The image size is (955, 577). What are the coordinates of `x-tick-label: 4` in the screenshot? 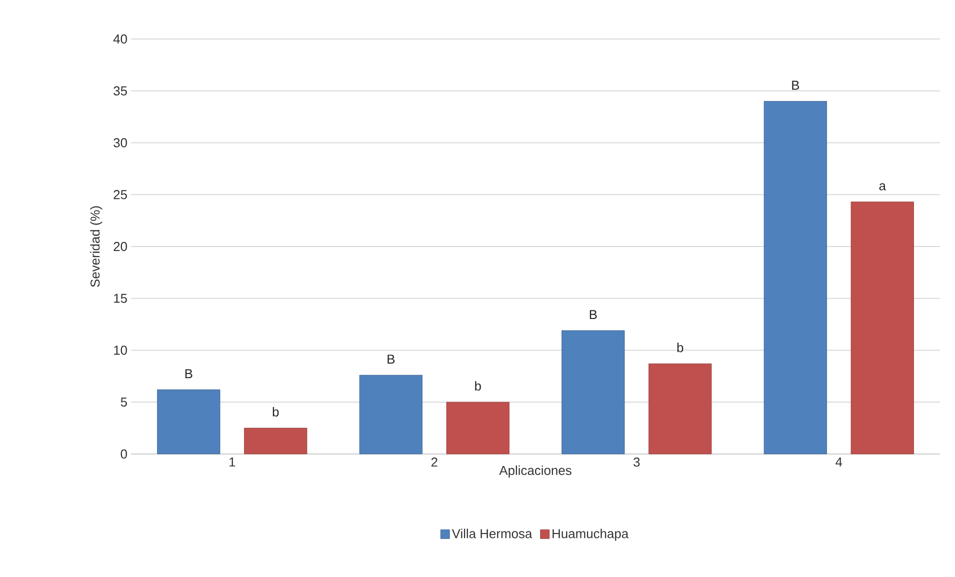 It's located at (839, 462).